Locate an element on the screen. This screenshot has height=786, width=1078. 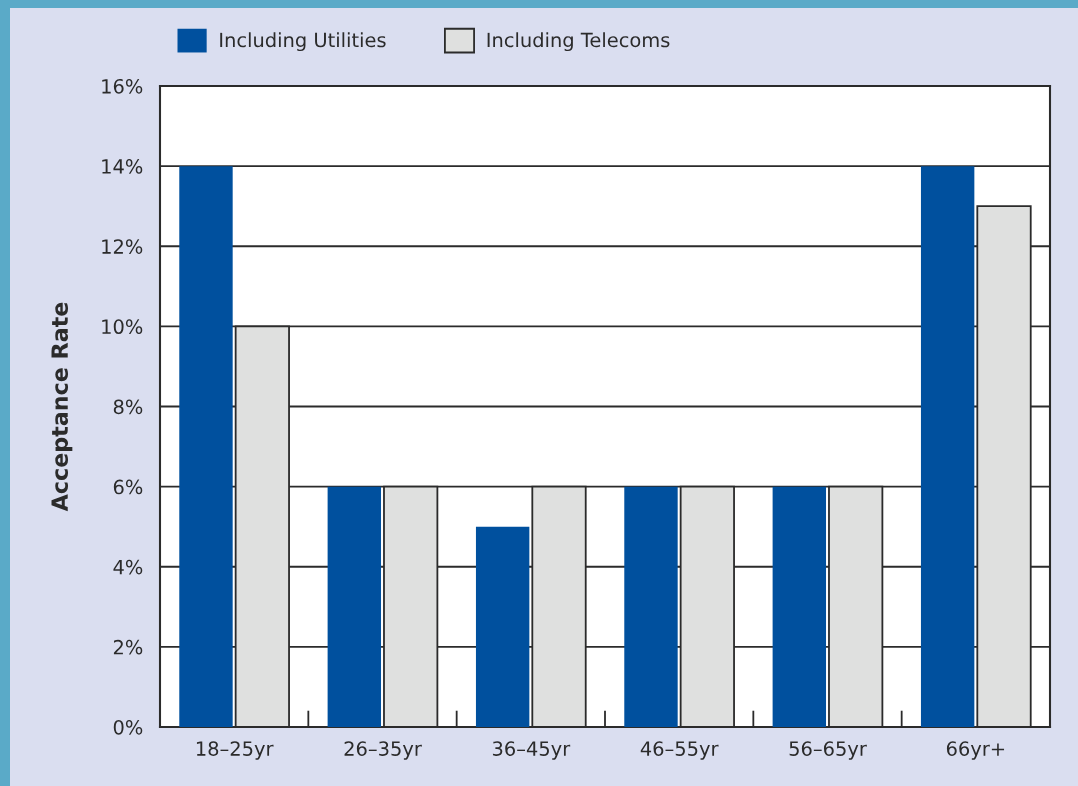
y-tick-label: 8% is located at coordinates (128, 407).